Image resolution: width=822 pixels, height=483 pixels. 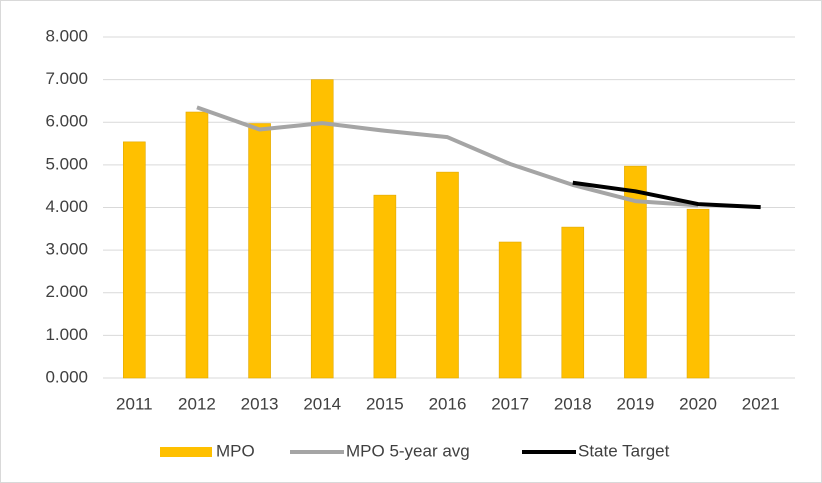 I want to click on x-tick-label: 2019, so click(x=635, y=403).